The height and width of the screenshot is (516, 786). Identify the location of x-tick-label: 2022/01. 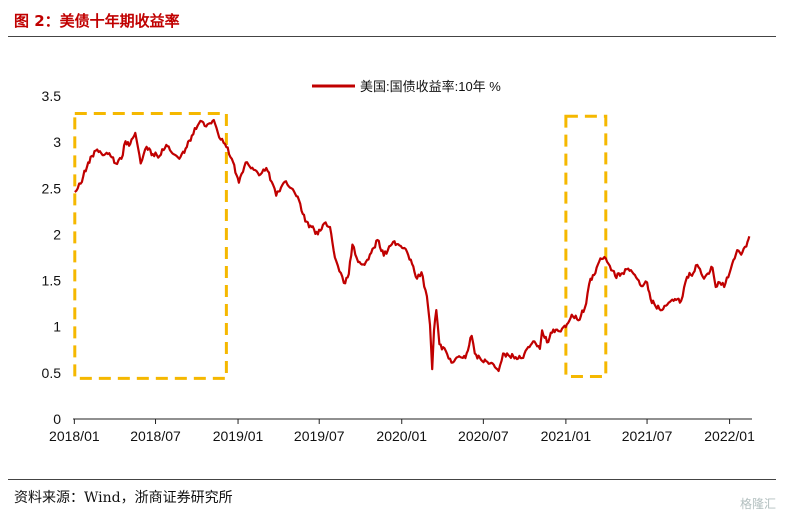
(729, 436).